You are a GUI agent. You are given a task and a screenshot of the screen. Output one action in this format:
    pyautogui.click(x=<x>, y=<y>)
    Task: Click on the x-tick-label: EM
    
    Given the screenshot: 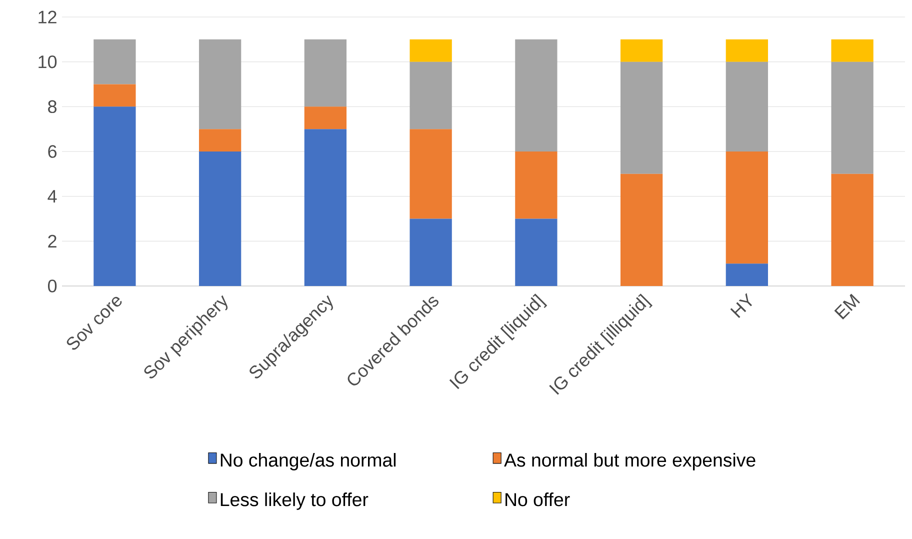 What is the action you would take?
    pyautogui.click(x=847, y=307)
    